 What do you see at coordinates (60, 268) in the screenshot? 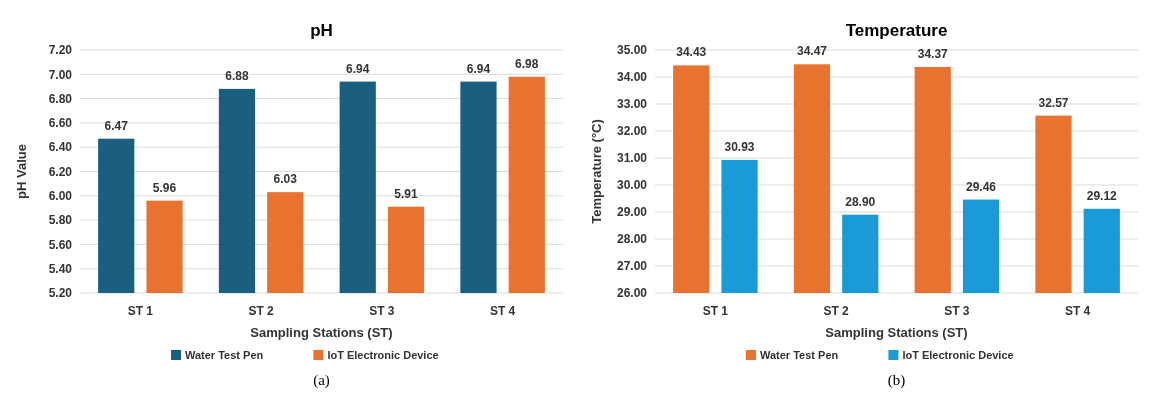
I see `y-tick-label: 5.40` at bounding box center [60, 268].